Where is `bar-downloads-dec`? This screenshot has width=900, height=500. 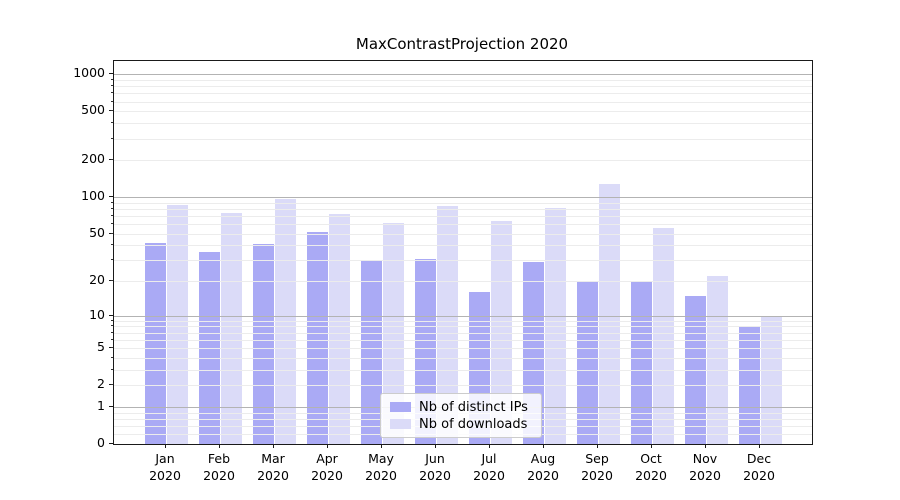
bar-downloads-dec is located at coordinates (771, 379).